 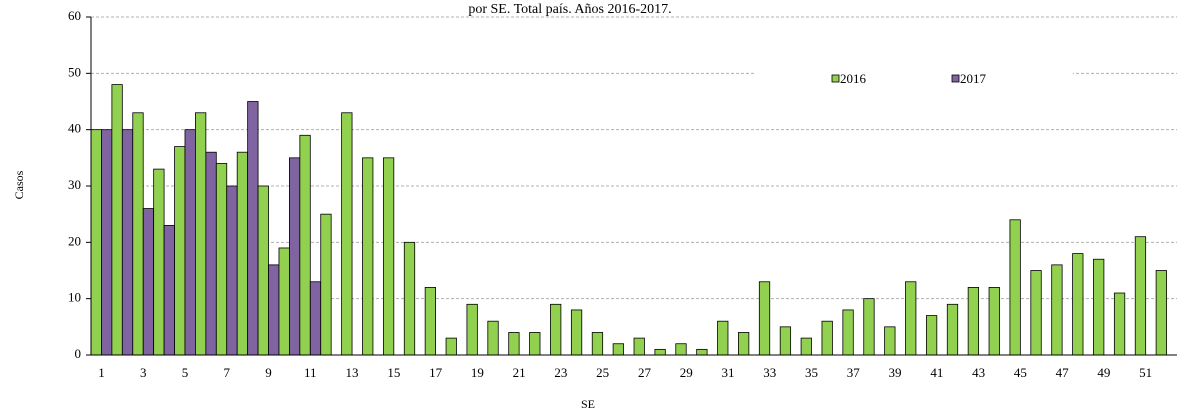 What do you see at coordinates (74, 71) in the screenshot?
I see `y-tick-label: 50` at bounding box center [74, 71].